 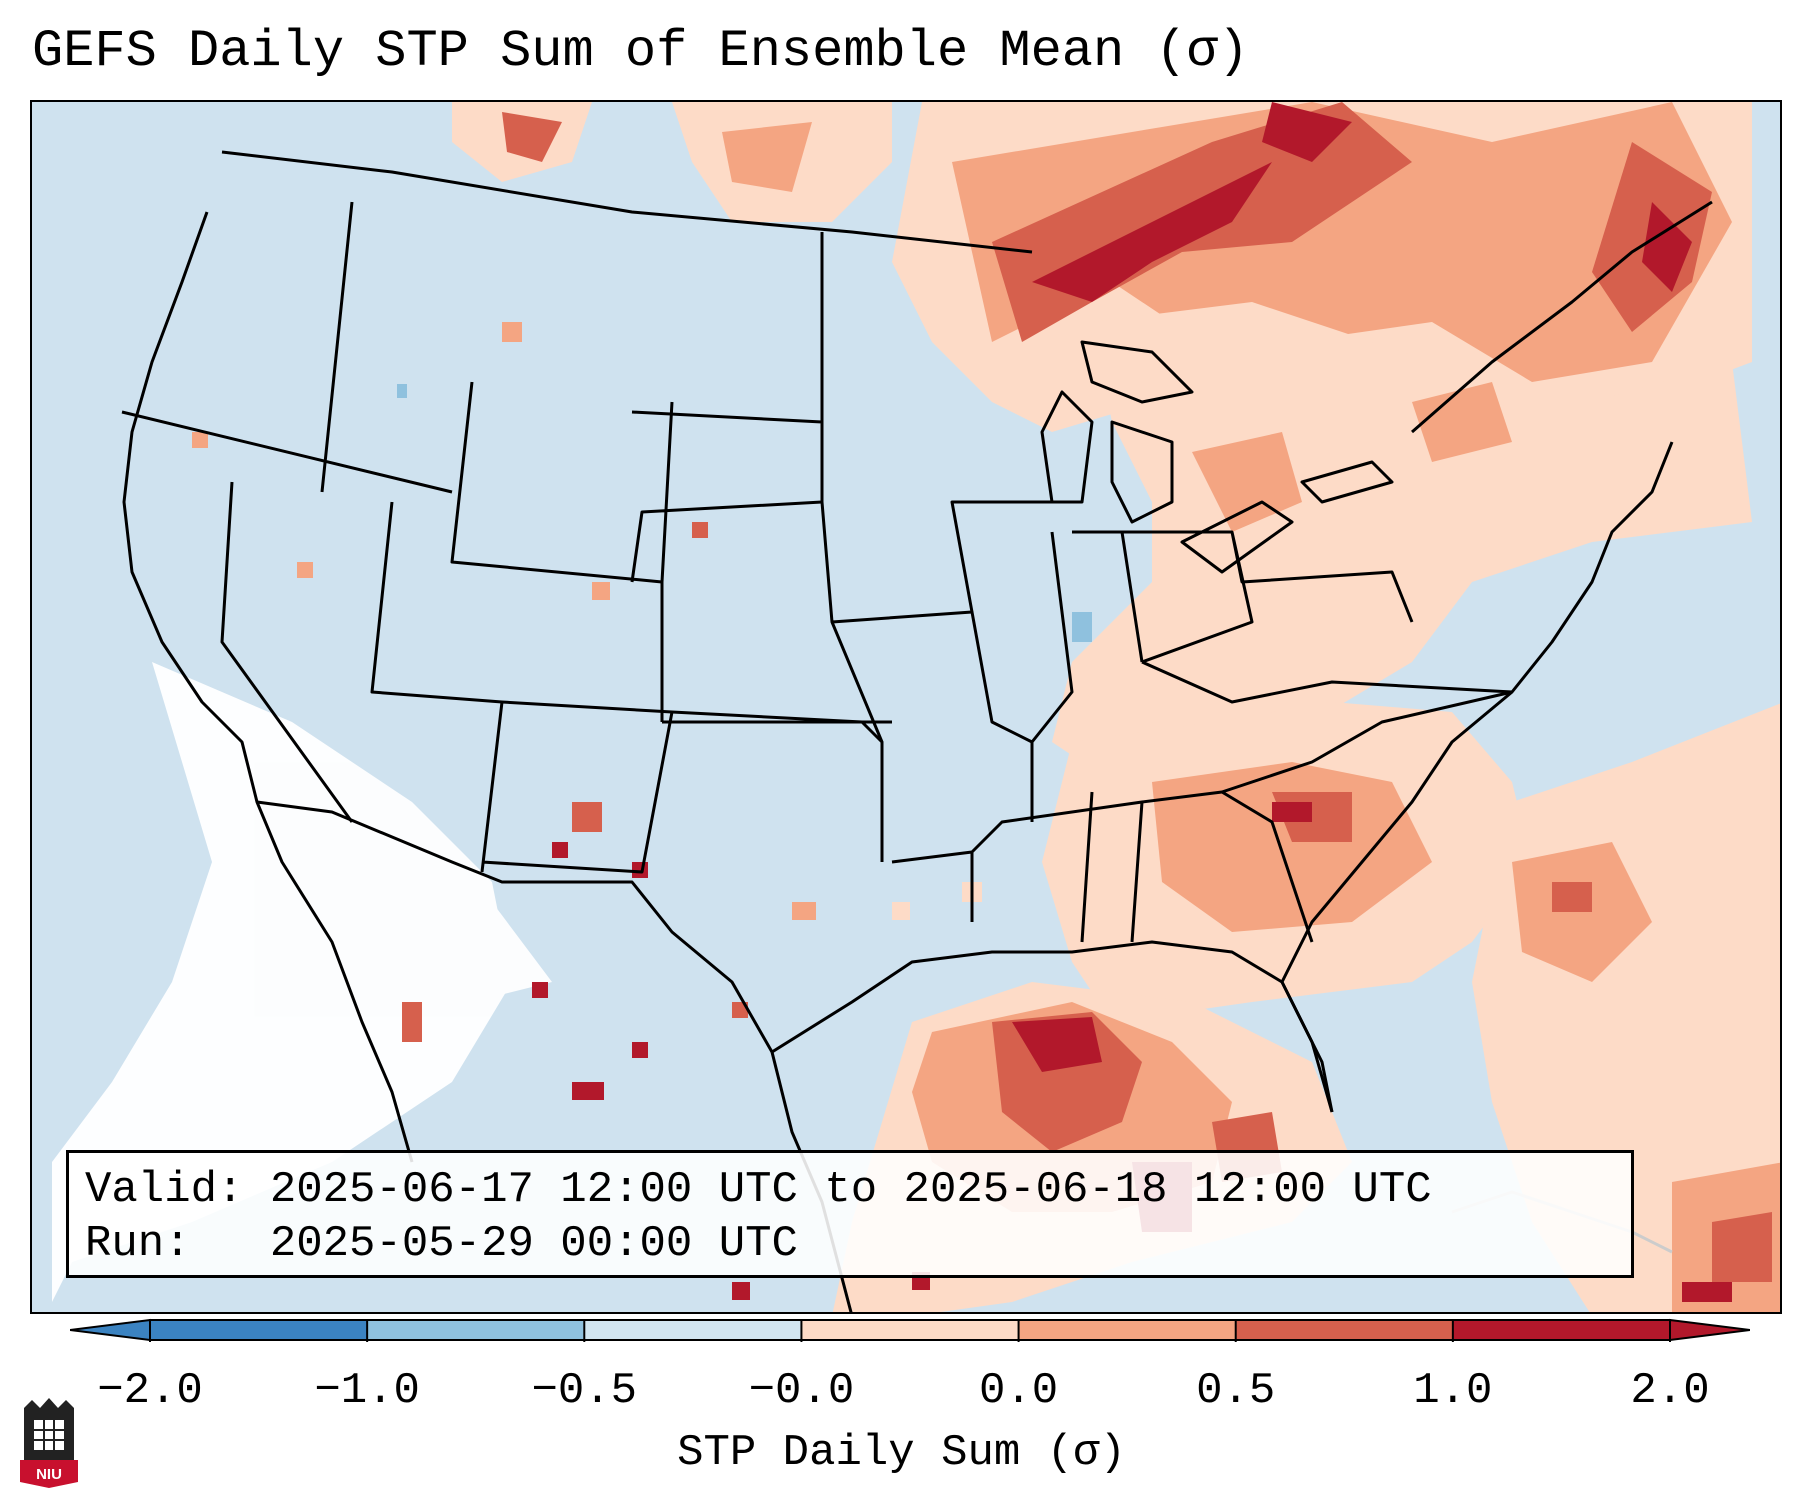 I want to click on valid-label: Valid:, so click(x=164, y=1190).